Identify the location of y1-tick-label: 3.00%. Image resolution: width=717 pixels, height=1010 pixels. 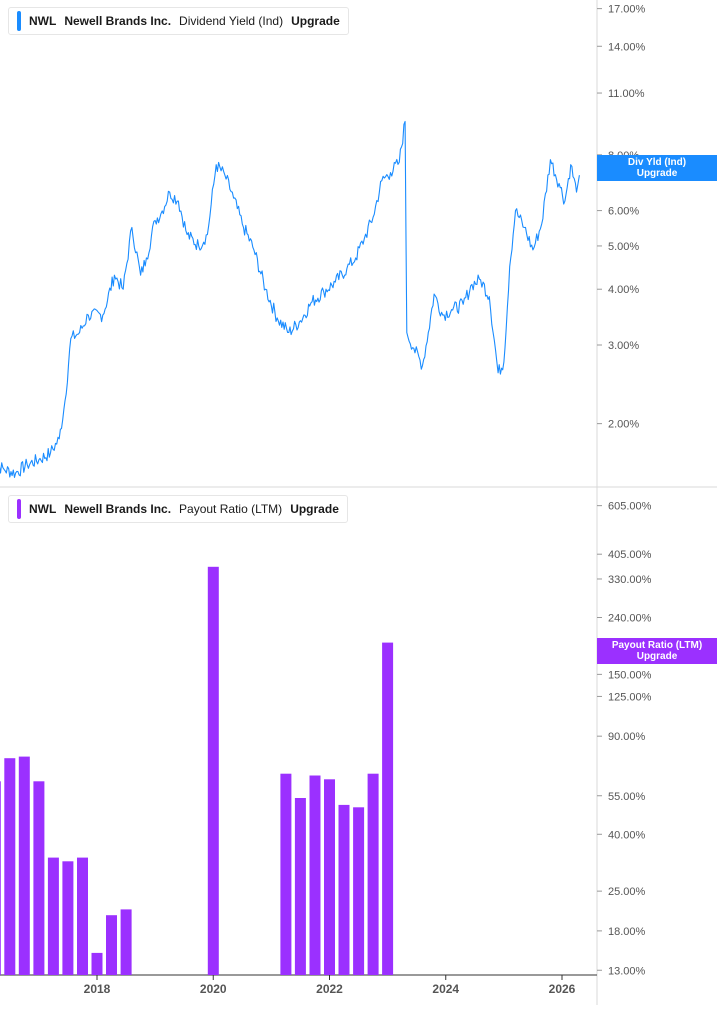
(623, 346).